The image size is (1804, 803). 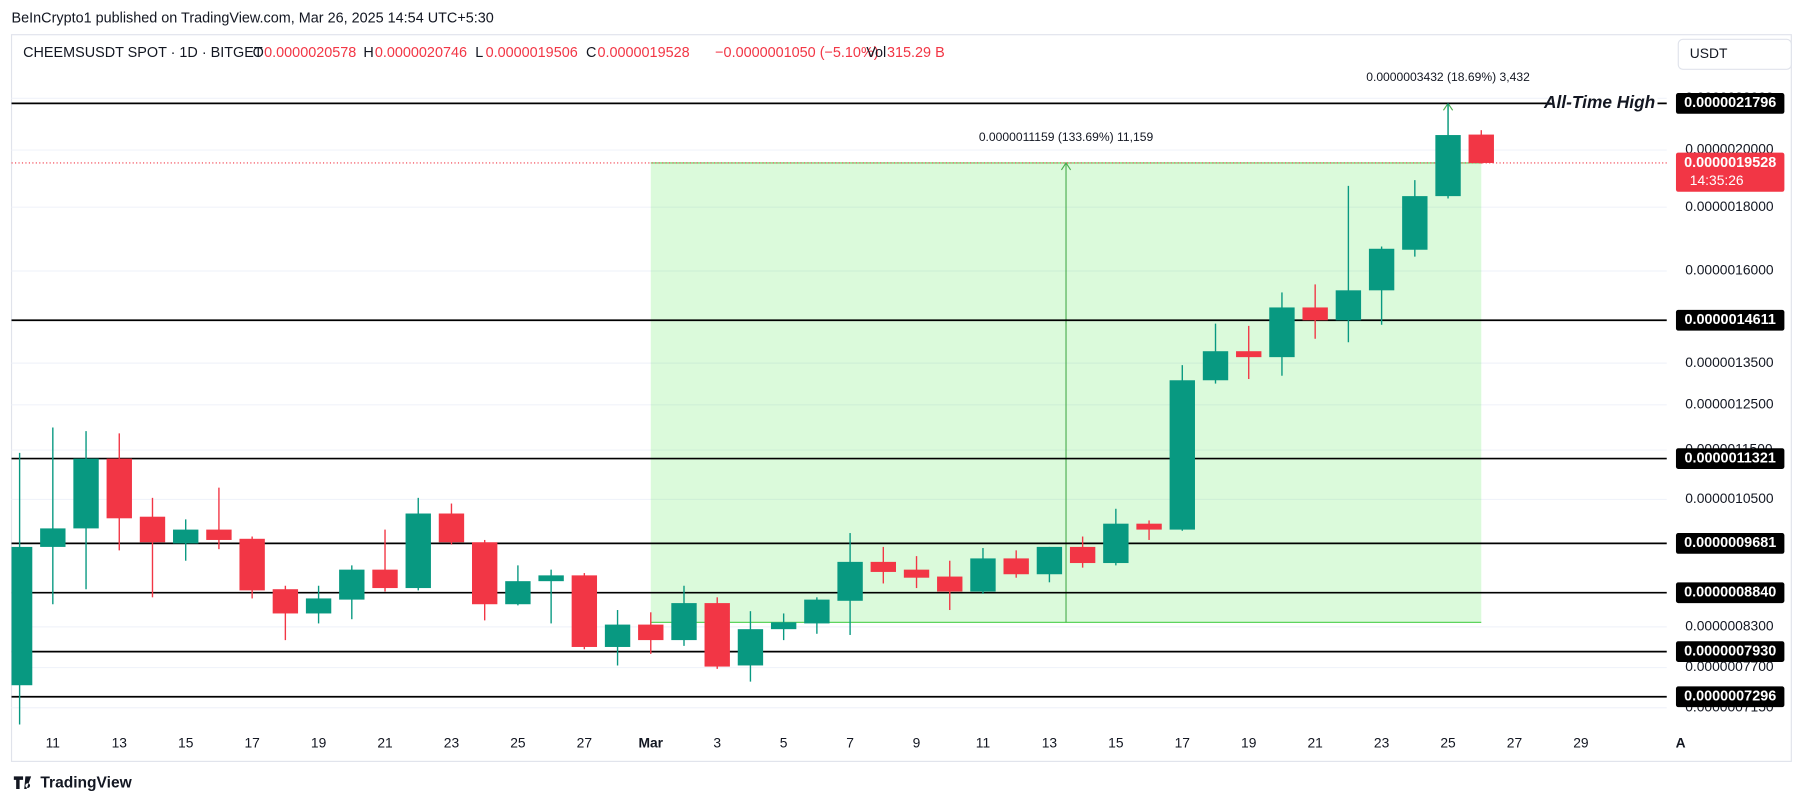 I want to click on level-label: 0.0000021796, so click(x=1730, y=103).